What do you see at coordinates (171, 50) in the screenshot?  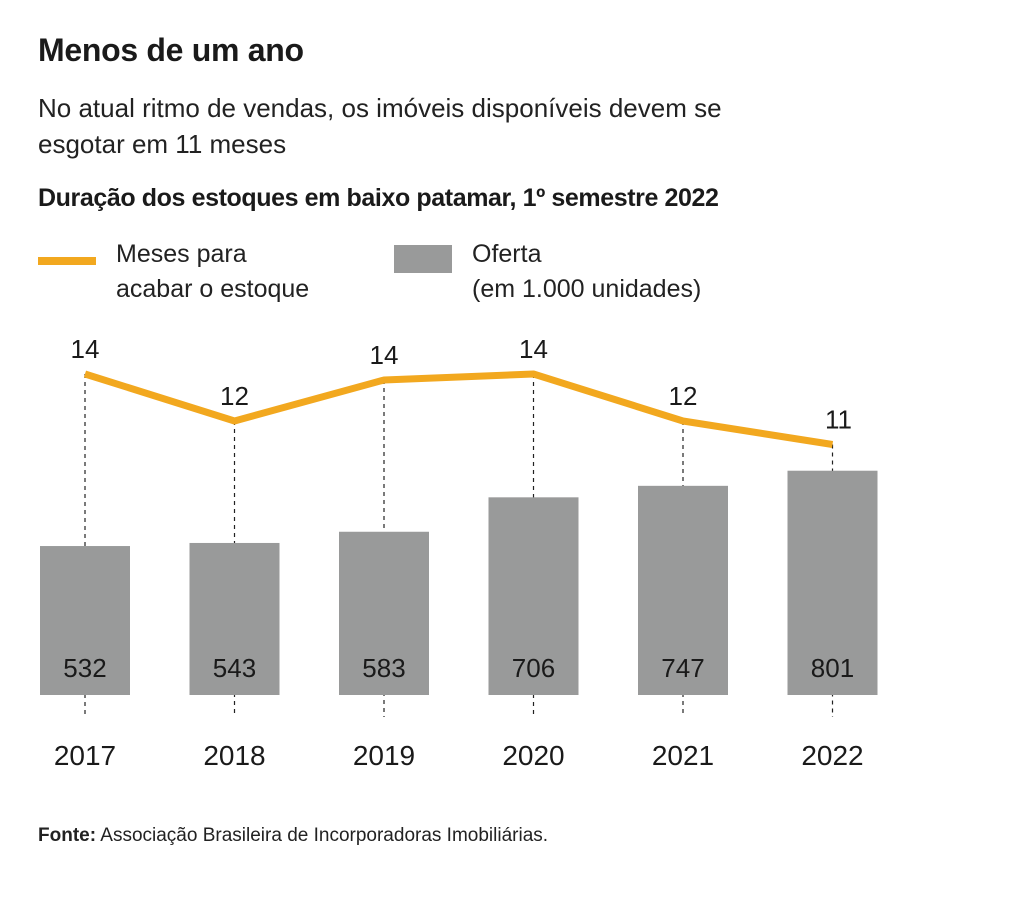 I see `chart-title: Menos de um ano` at bounding box center [171, 50].